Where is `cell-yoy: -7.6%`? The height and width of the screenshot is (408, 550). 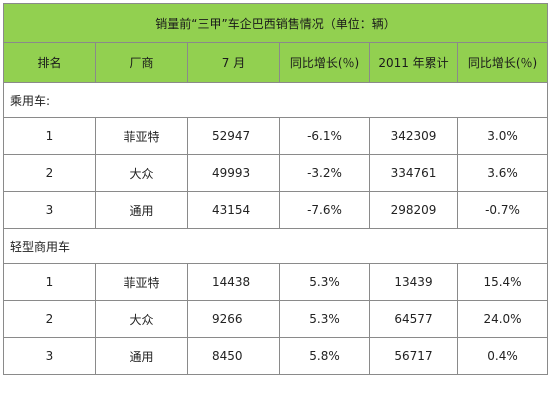 cell-yoy: -7.6% is located at coordinates (324, 210).